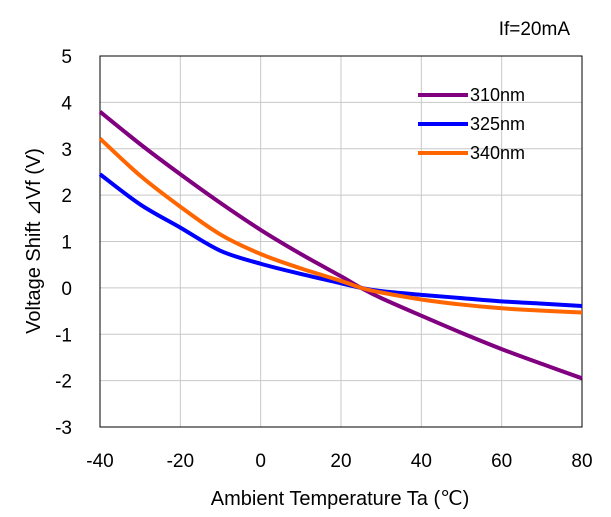  Describe the element at coordinates (340, 499) in the screenshot. I see `x-axis-title: Ambient Temperature Ta (℃)` at that location.